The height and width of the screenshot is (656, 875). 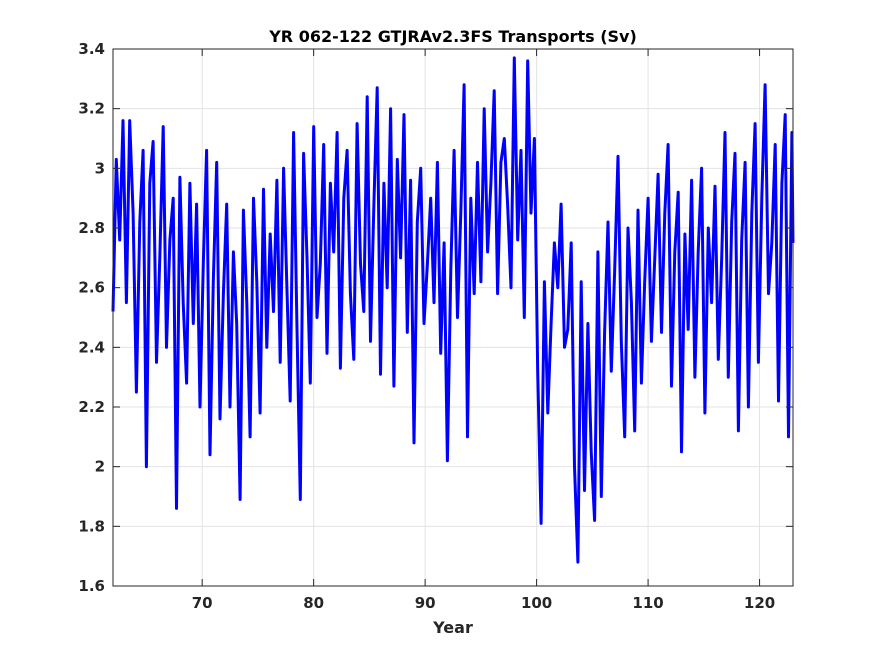 What do you see at coordinates (91, 526) in the screenshot?
I see `y-tick-label: 1.8` at bounding box center [91, 526].